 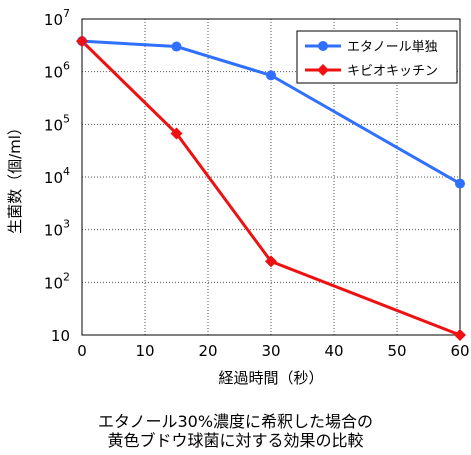 What do you see at coordinates (66, 118) in the screenshot?
I see `y-tick-exponent: 5` at bounding box center [66, 118].